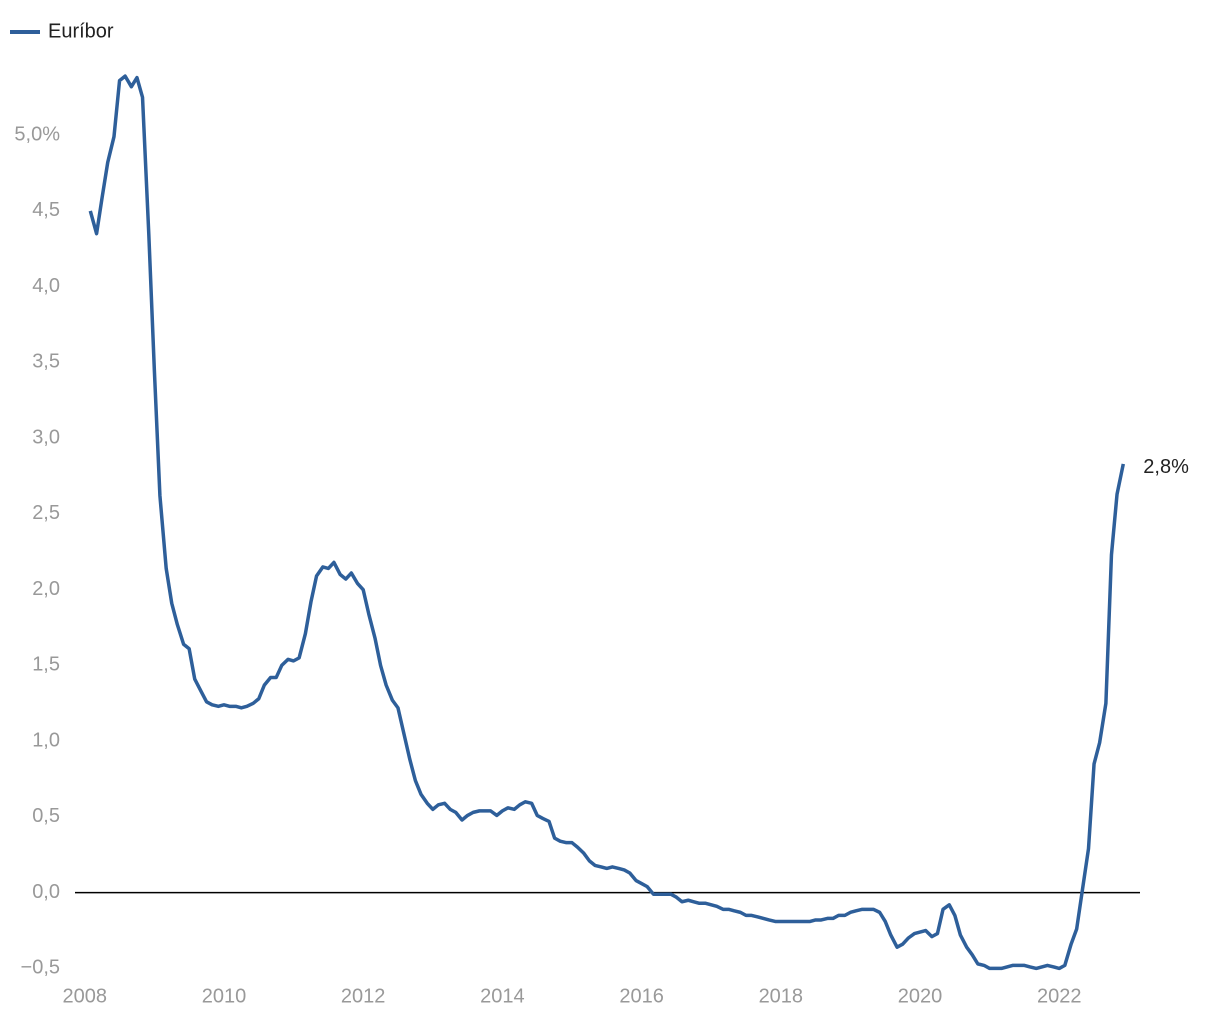  I want to click on y-tick-label: 3,0, so click(46, 437).